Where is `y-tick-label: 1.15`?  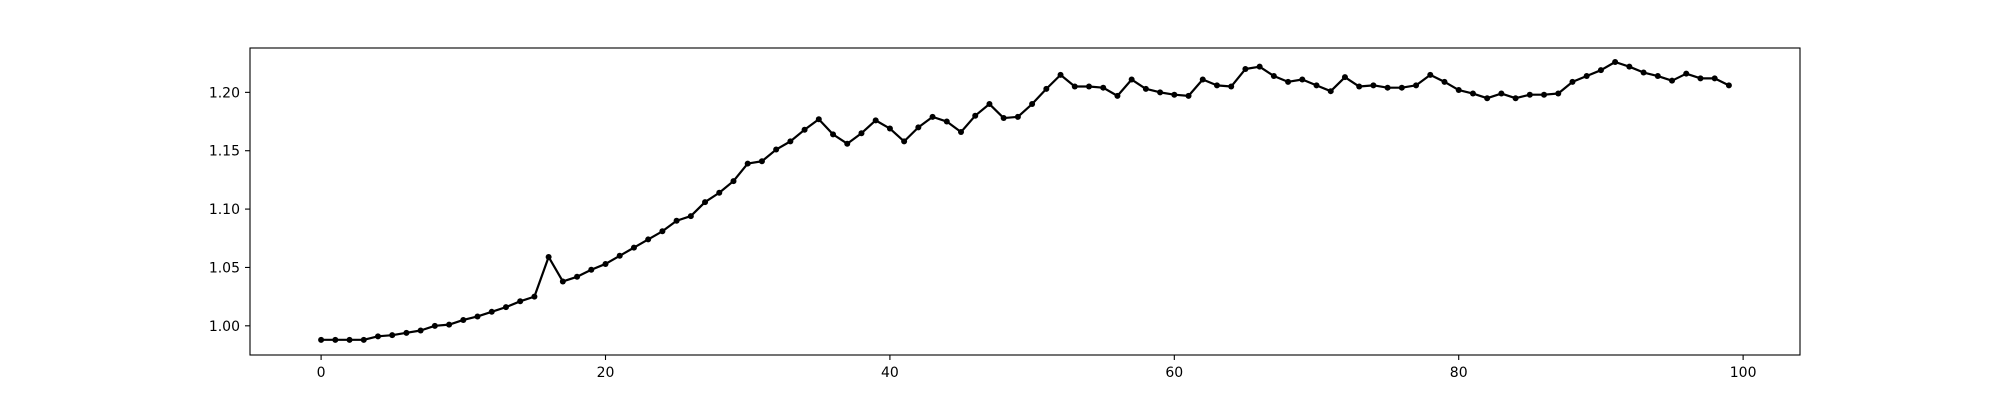 y-tick-label: 1.15 is located at coordinates (224, 152).